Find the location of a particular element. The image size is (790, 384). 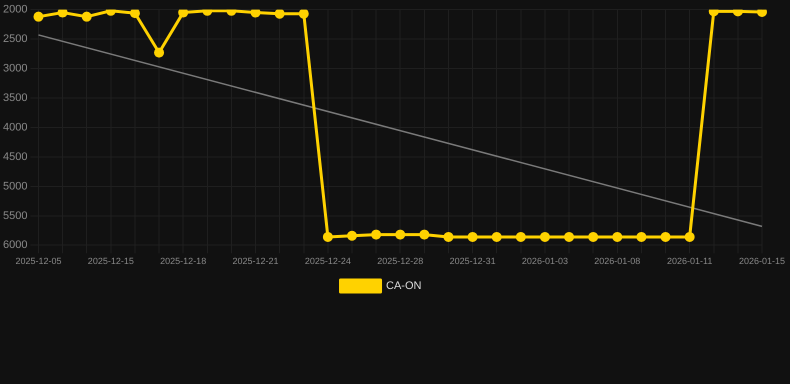

x-tick-label: 2026-01-03 is located at coordinates (545, 261).